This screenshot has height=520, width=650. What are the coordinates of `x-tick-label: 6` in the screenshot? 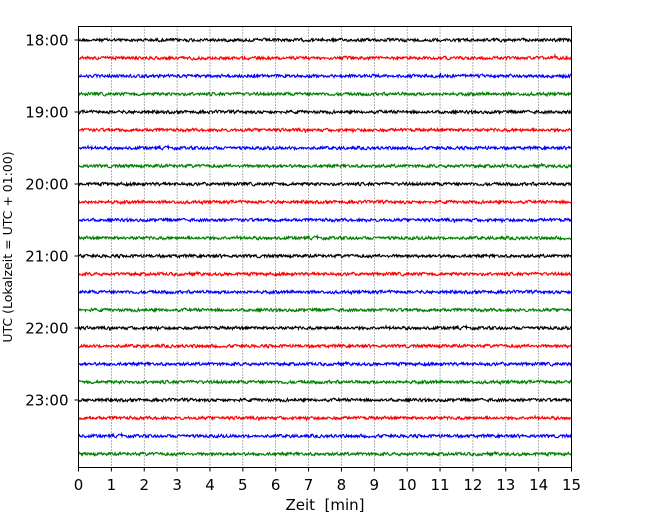 It's located at (276, 485).